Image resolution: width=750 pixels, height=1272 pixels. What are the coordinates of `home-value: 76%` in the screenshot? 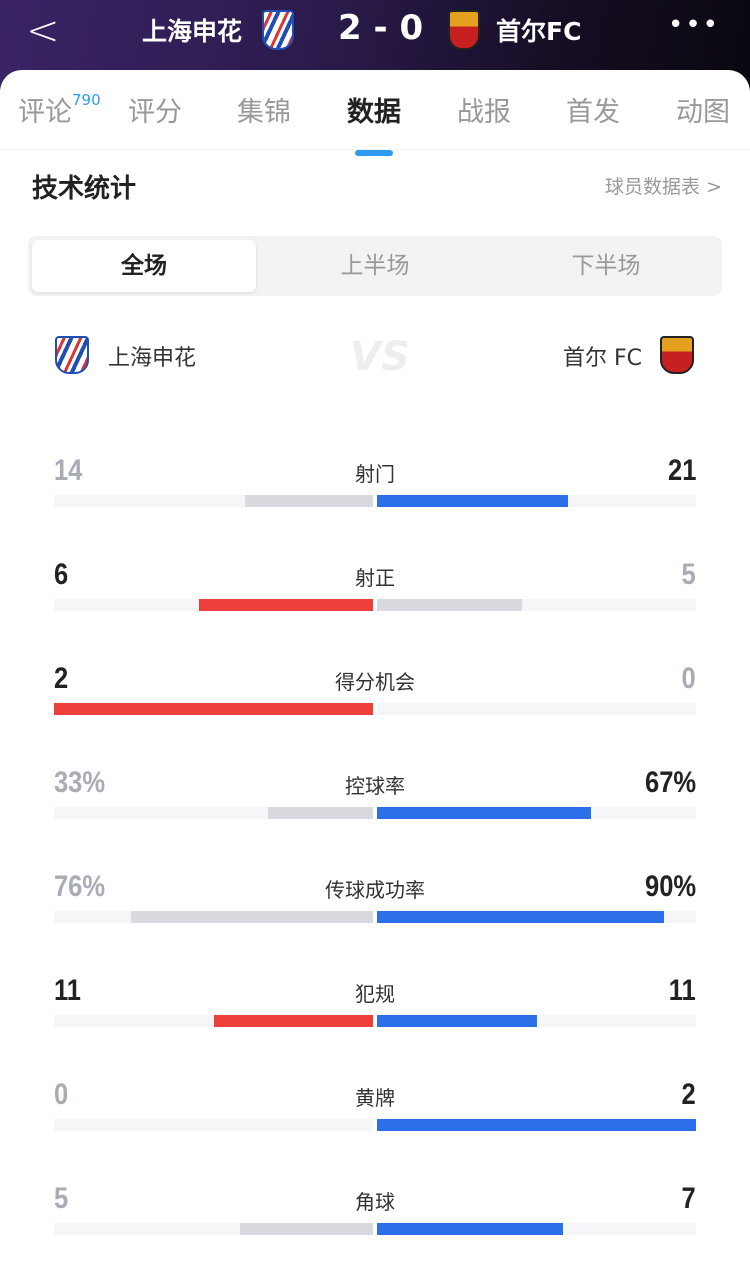 It's located at (80, 886).